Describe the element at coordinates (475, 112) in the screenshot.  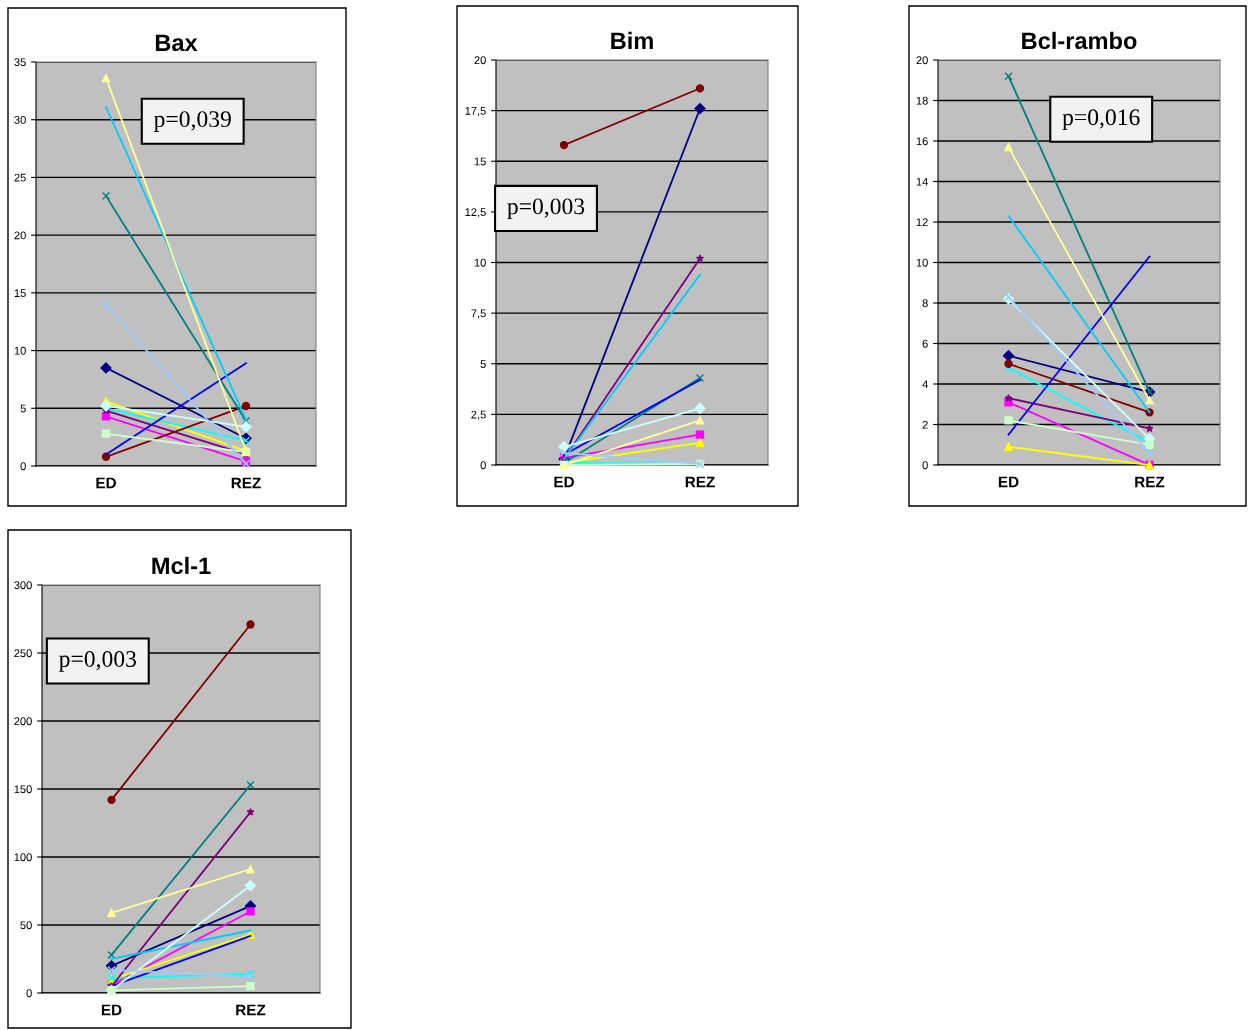
I see `y-tick-label: 17,5` at that location.